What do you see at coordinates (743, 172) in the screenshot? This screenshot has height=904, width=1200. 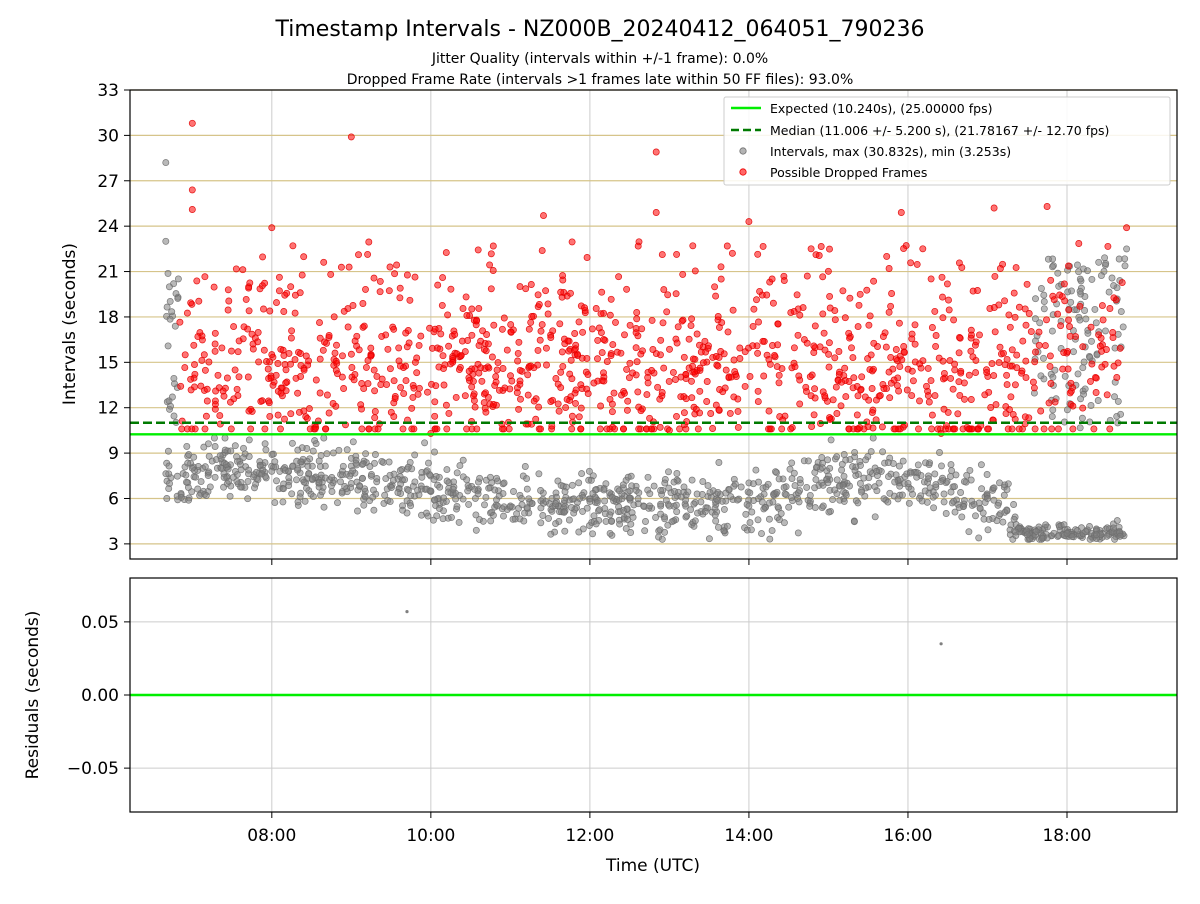 I see `legend-dropped-swatch` at bounding box center [743, 172].